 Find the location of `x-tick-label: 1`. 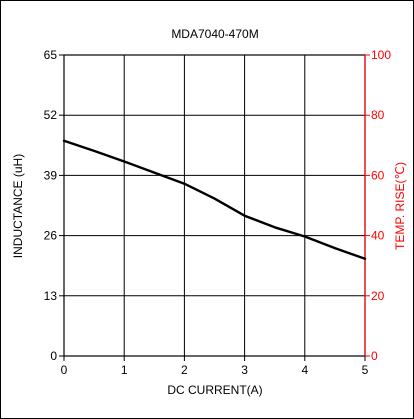

x-tick-label: 1 is located at coordinates (124, 370).